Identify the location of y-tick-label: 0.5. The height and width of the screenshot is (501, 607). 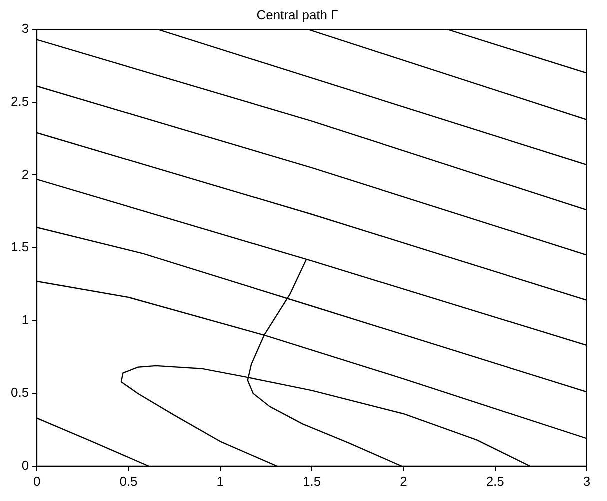
(20, 392).